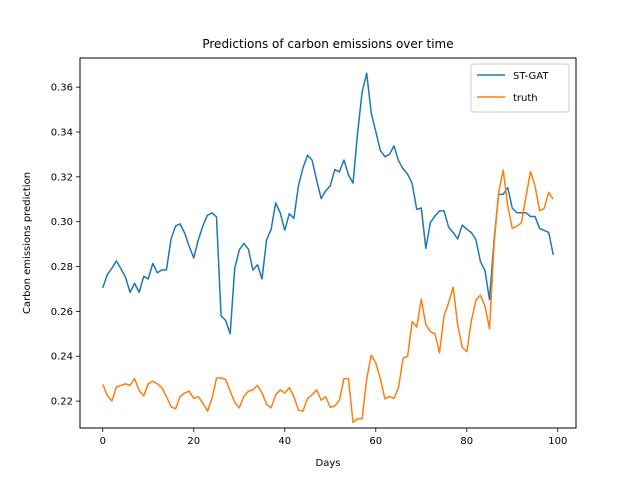 The height and width of the screenshot is (480, 640). What do you see at coordinates (27, 243) in the screenshot?
I see `y-axis-label: Carbon emissions prediction` at bounding box center [27, 243].